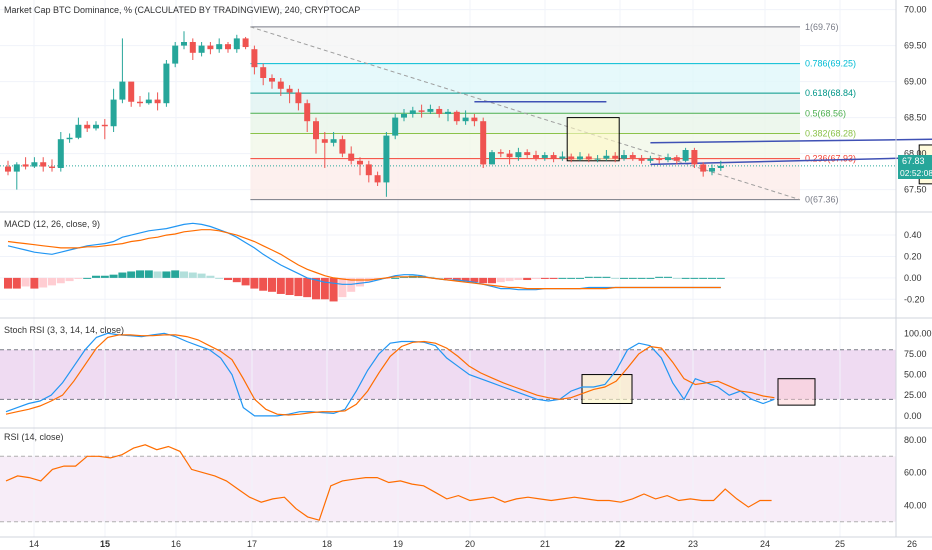 Image resolution: width=932 pixels, height=550 pixels. Describe the element at coordinates (34, 437) in the screenshot. I see `rsi-pane-label: RSI (14, close)` at that location.